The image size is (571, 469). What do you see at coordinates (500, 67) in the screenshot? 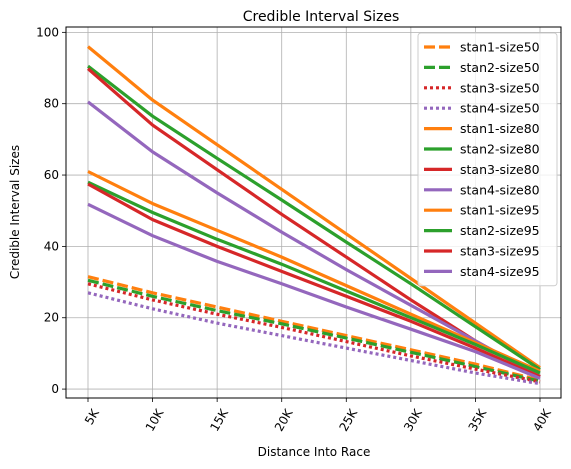
I see `legend-label-stan2-size50: stan2-size50` at bounding box center [500, 67].